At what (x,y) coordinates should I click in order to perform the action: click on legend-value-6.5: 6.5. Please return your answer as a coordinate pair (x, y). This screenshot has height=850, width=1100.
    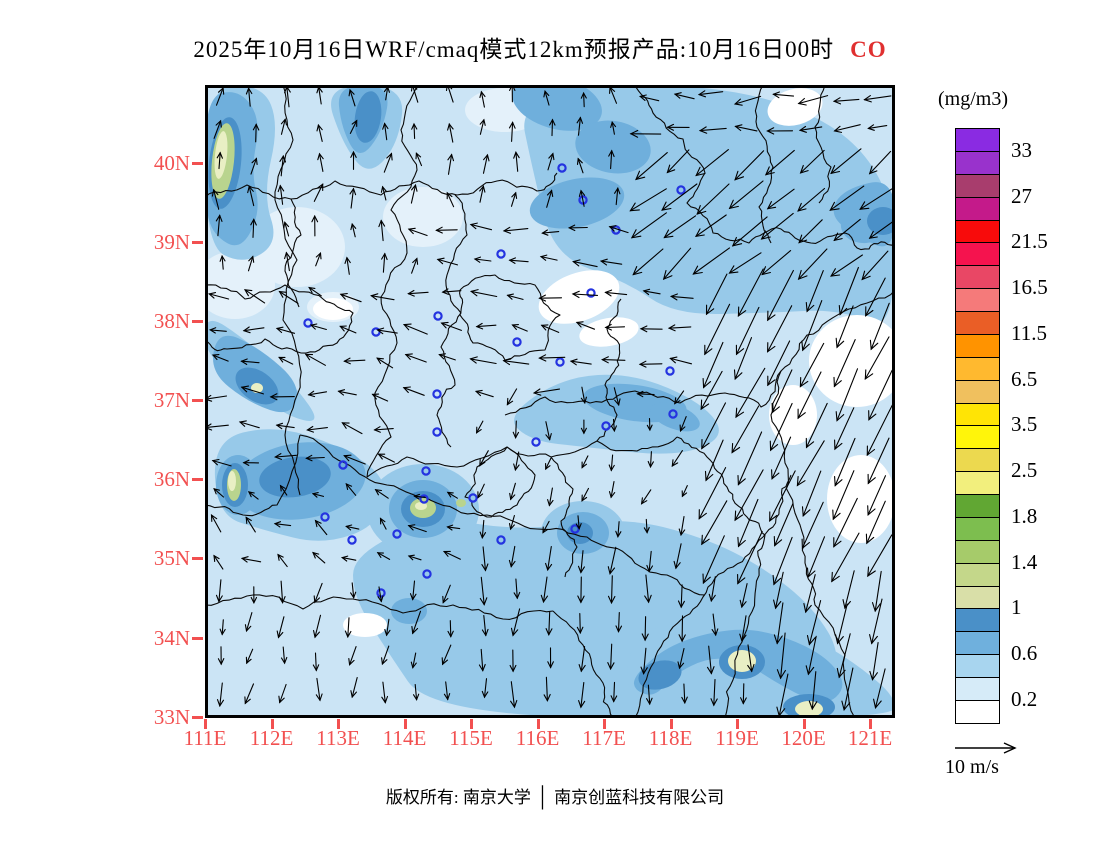
    Looking at the image, I should click on (1024, 378).